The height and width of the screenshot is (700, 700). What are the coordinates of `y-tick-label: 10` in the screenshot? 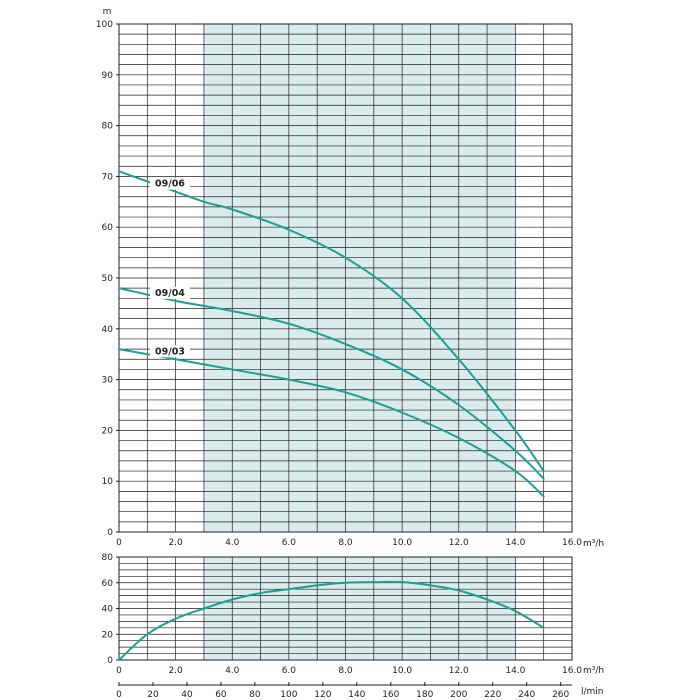 It's located at (108, 482).